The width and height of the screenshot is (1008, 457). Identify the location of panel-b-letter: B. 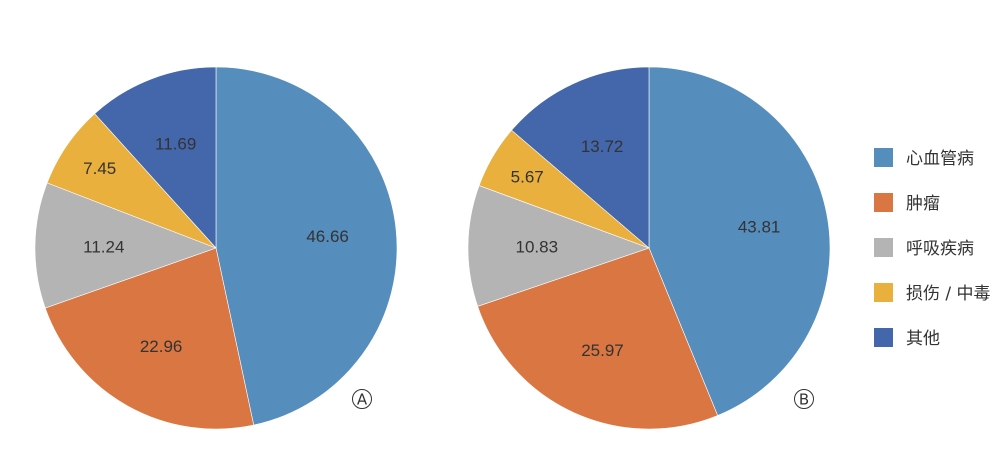
(804, 400).